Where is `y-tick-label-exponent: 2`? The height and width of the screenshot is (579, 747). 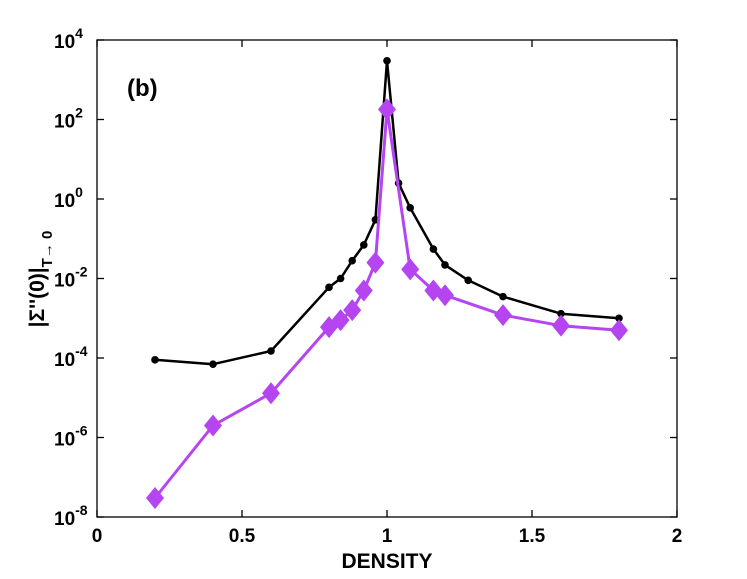 y-tick-label-exponent: 2 is located at coordinates (79, 113).